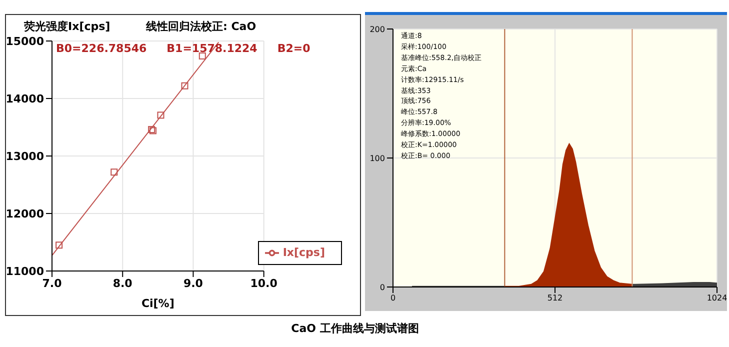  Describe the element at coordinates (67, 26) in the screenshot. I see `y-axis-title: 荧光强度Ix[cps]` at that location.